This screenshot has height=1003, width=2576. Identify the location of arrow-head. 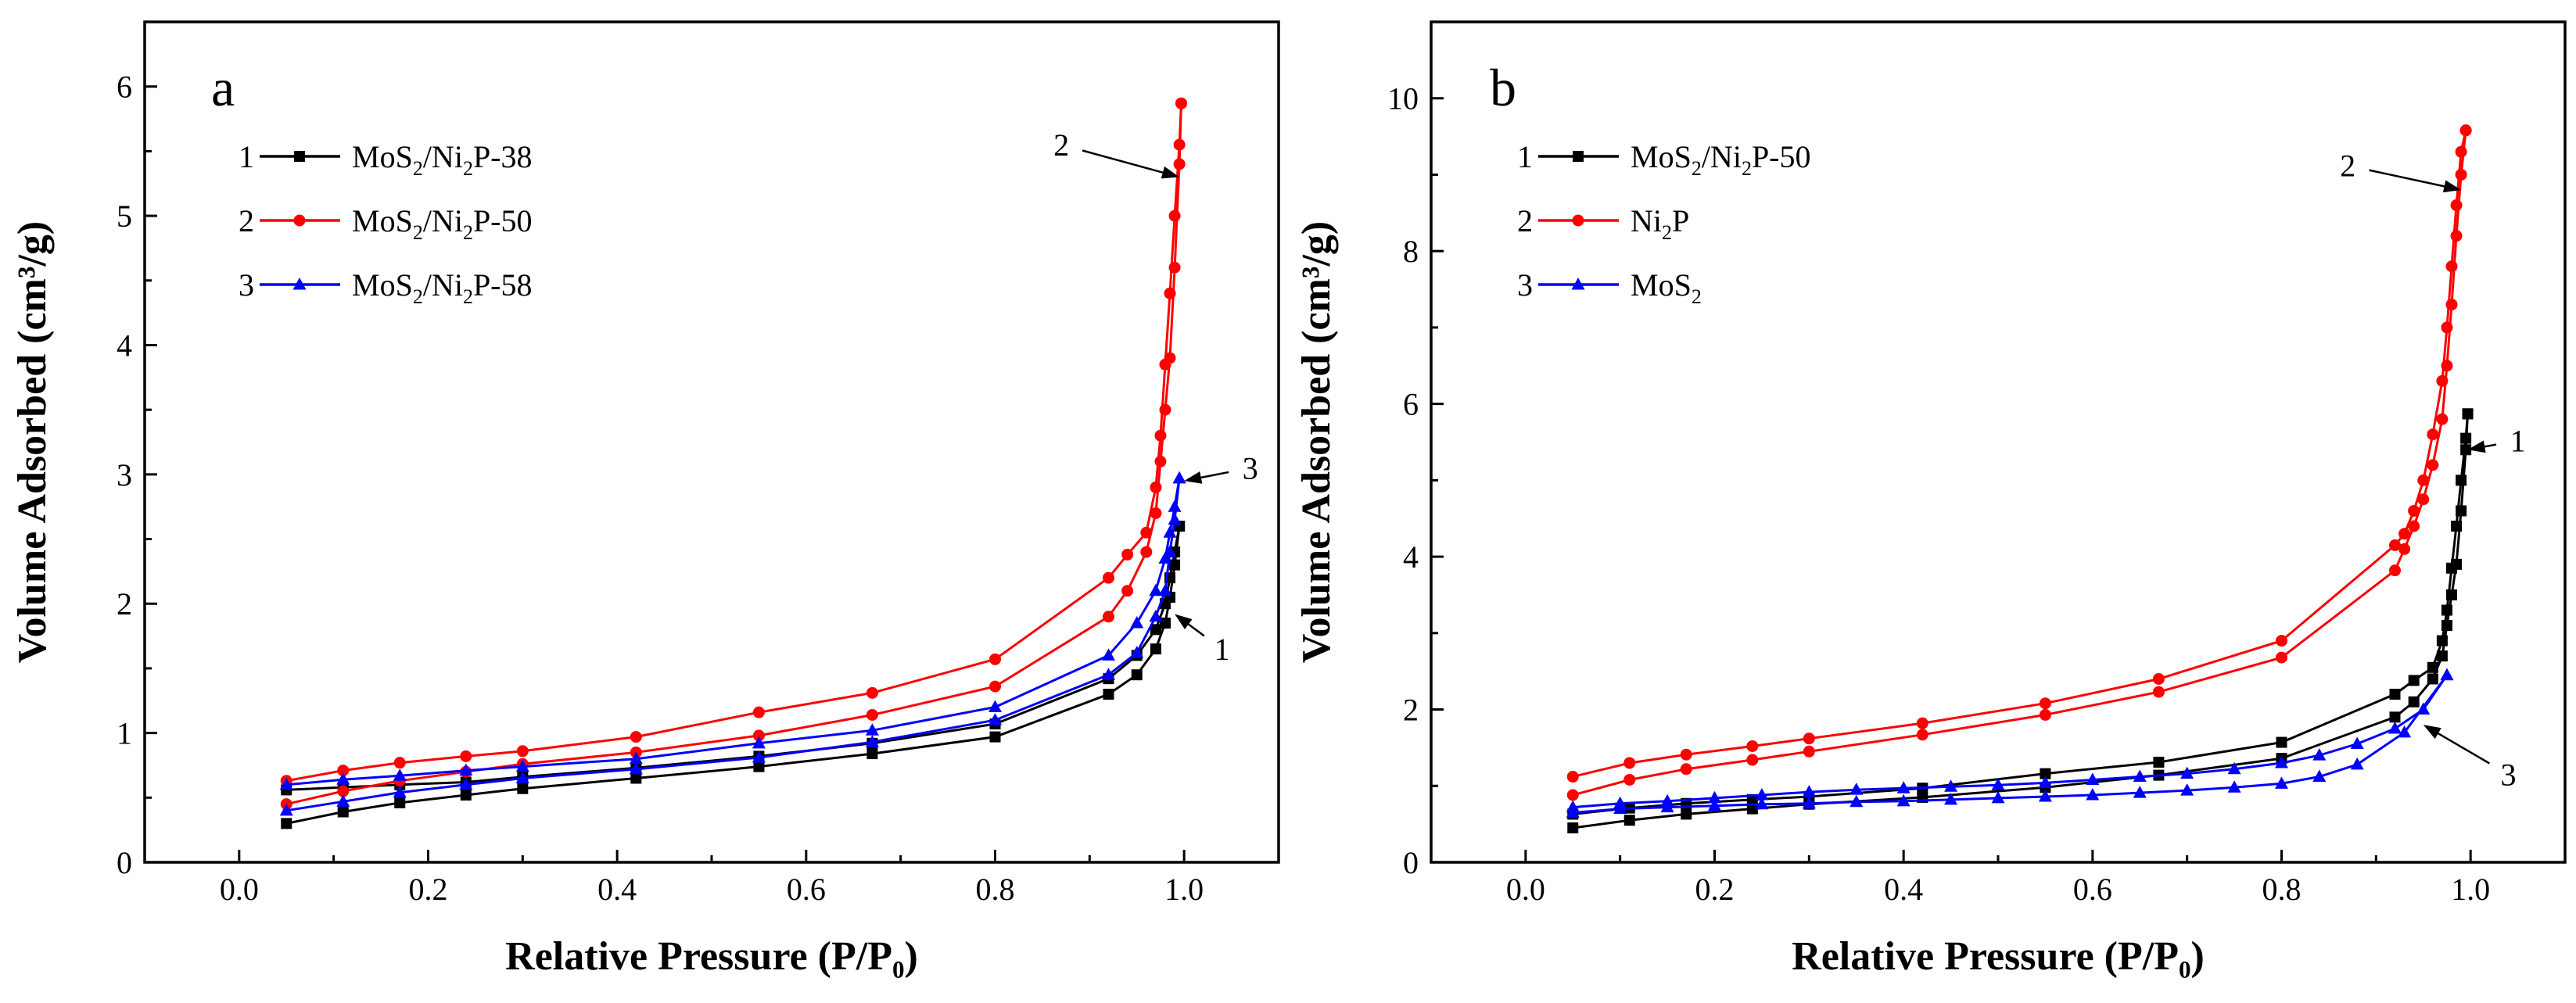
(1170, 173).